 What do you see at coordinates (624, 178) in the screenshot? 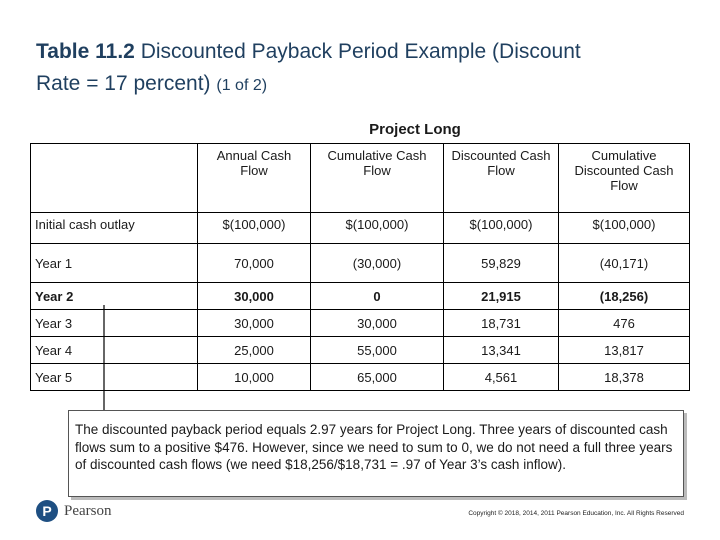
I see `header-cumulative-discounted-cash-flow: Cumulative Discounted Cash Flow` at bounding box center [624, 178].